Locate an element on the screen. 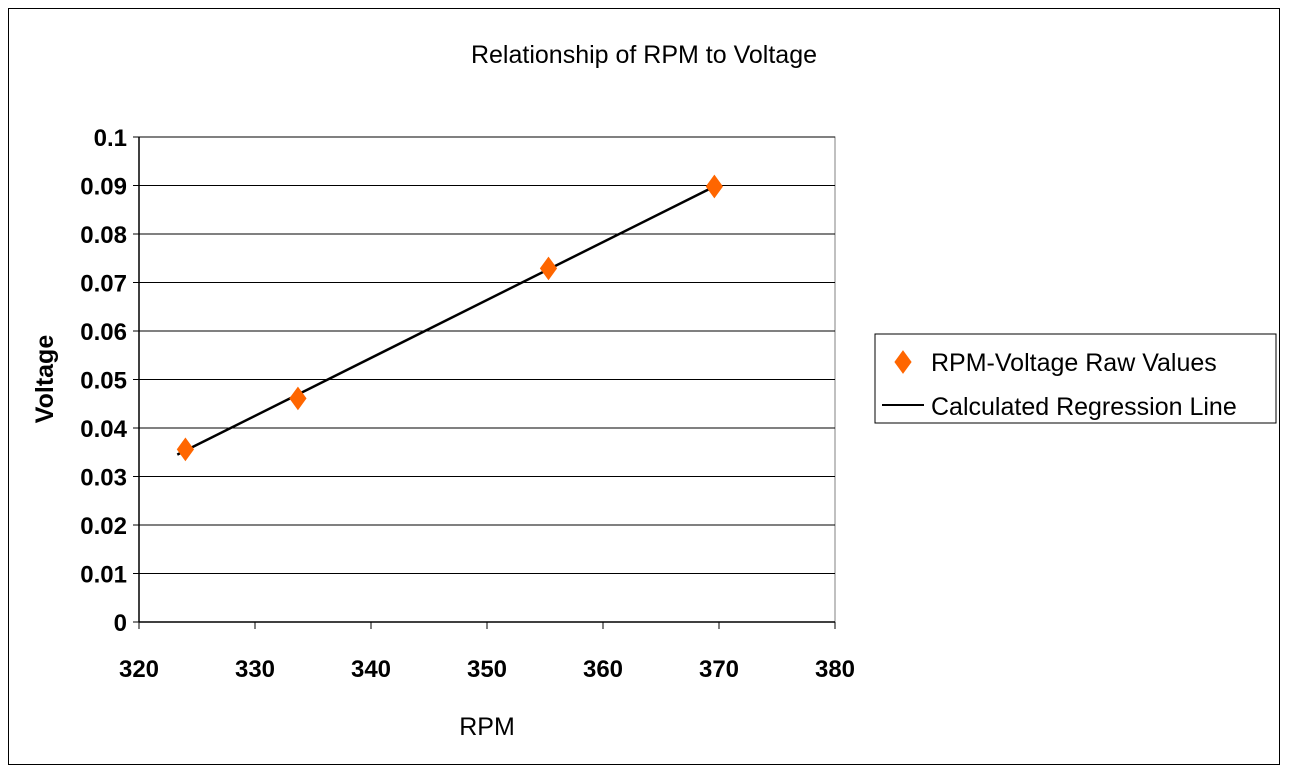  x-tick-label: 350 is located at coordinates (487, 669).